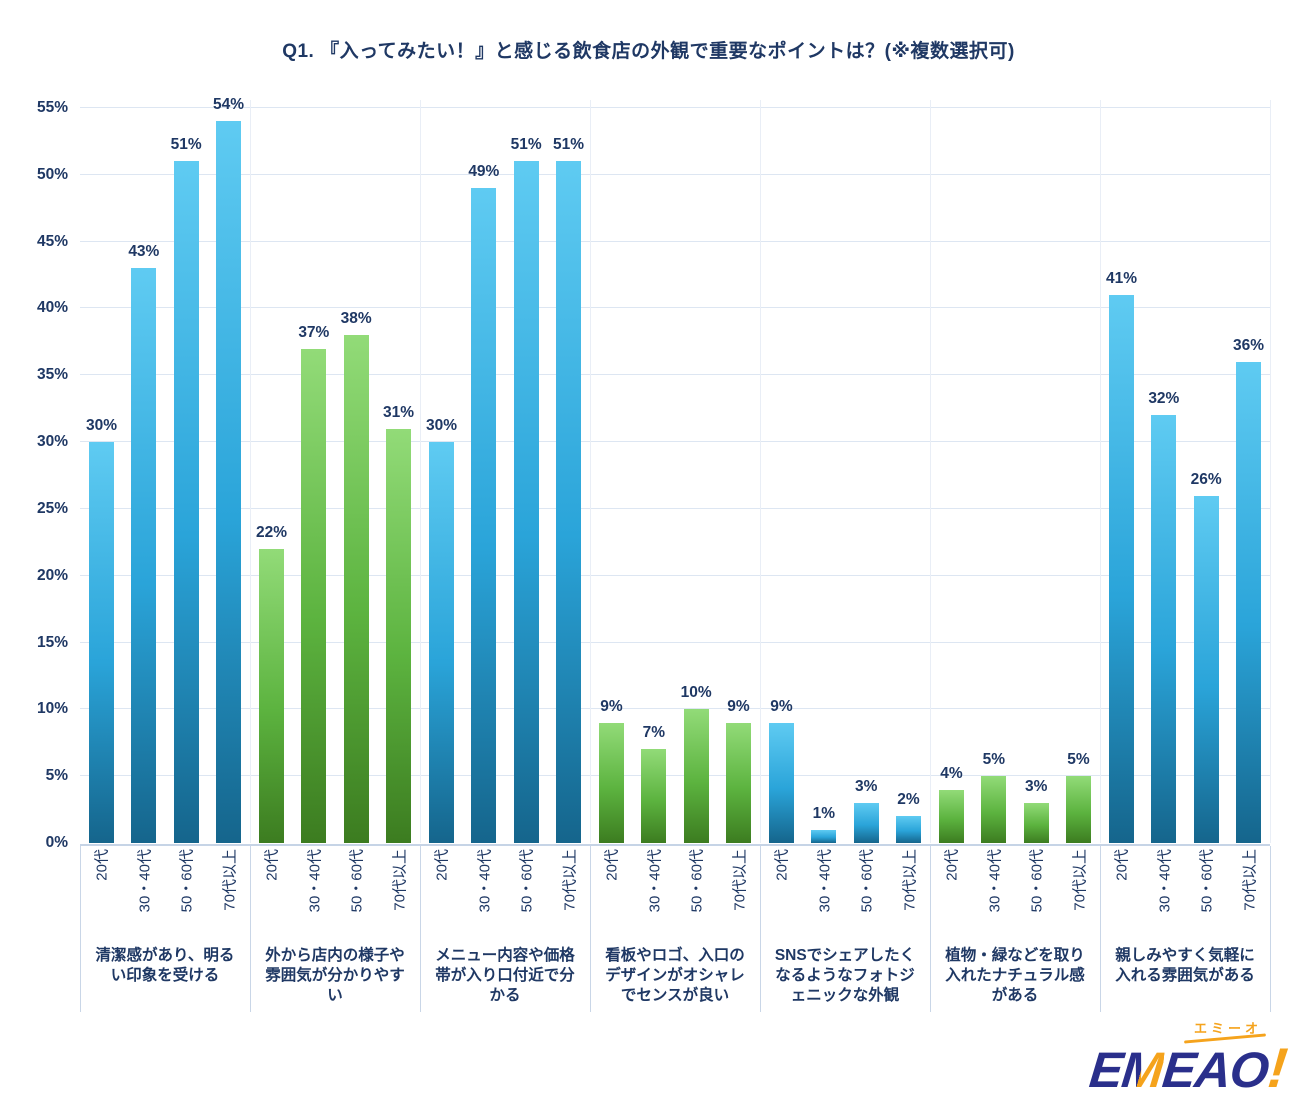 This screenshot has height=1106, width=1297. I want to click on y-axis-label: 25%, so click(52, 508).